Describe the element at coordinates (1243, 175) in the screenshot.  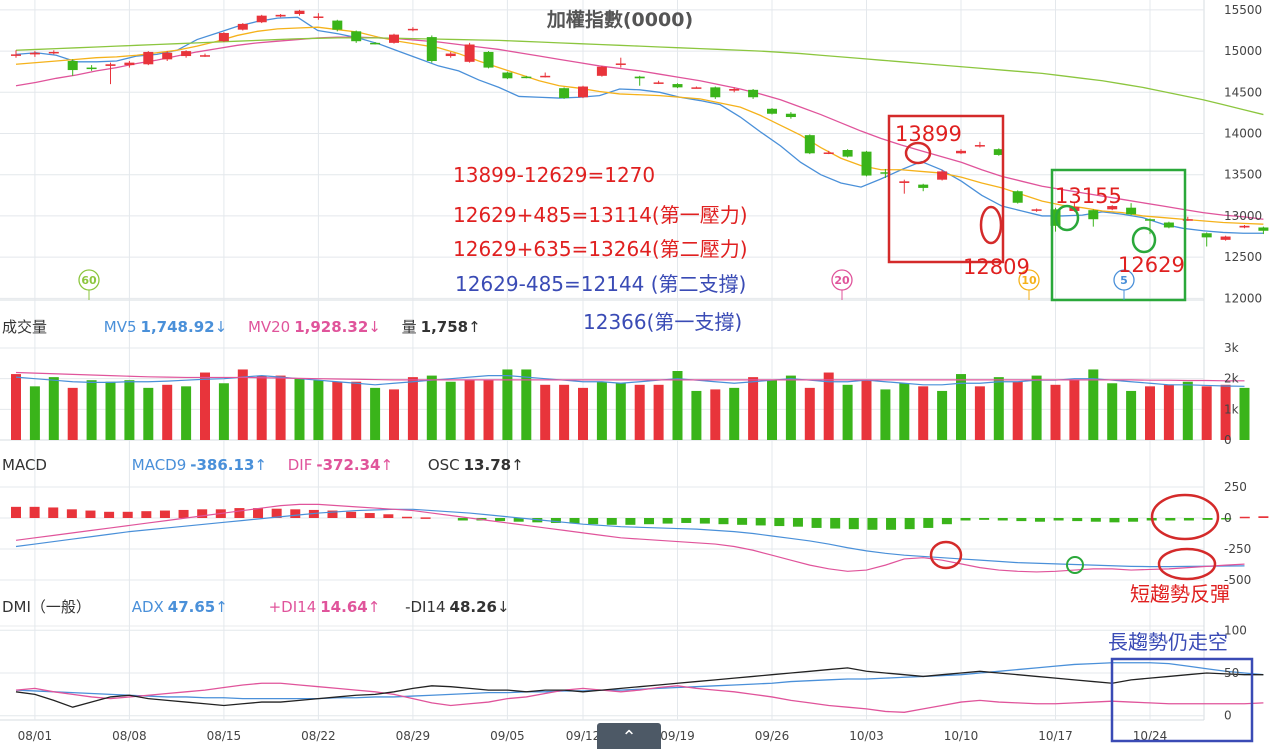
I see `price-tick-label: 13500` at that location.